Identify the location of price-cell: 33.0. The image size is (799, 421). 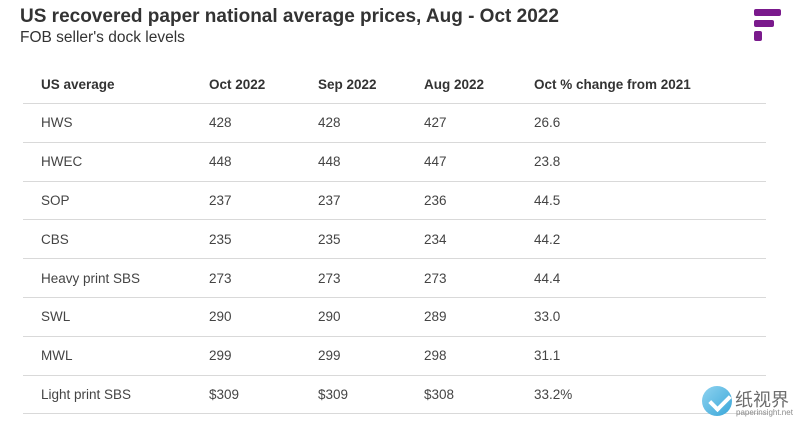
(641, 317).